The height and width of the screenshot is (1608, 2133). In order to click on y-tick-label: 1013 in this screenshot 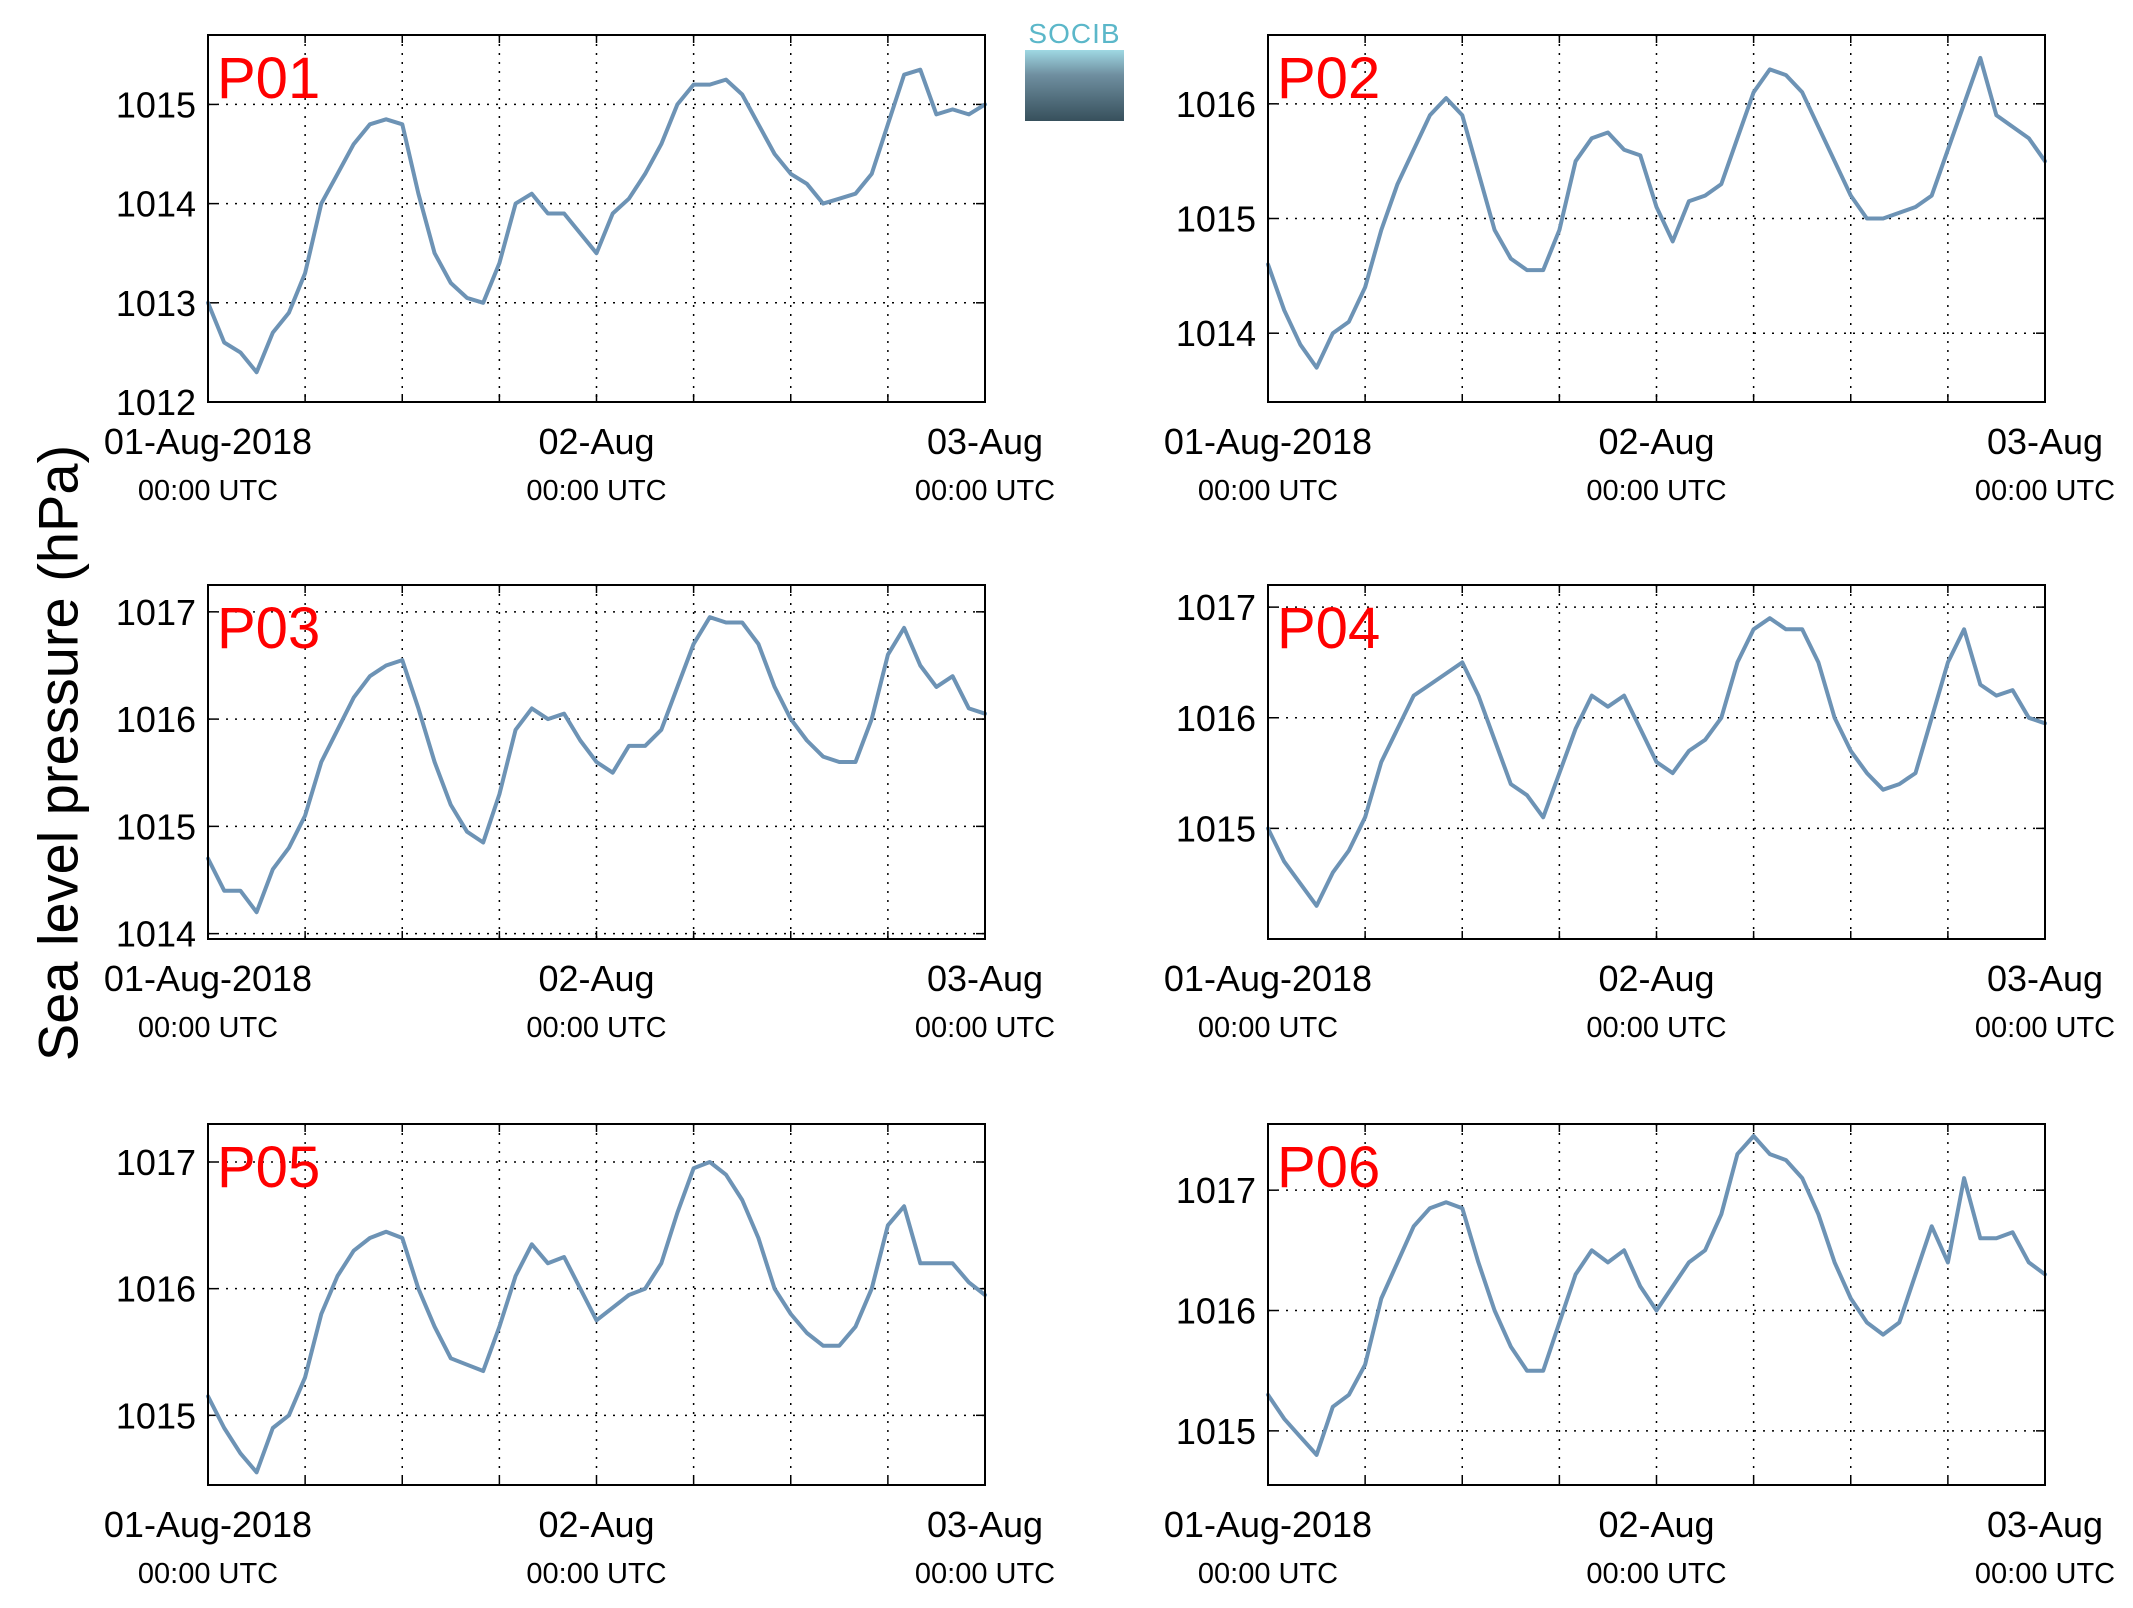, I will do `click(156, 303)`.